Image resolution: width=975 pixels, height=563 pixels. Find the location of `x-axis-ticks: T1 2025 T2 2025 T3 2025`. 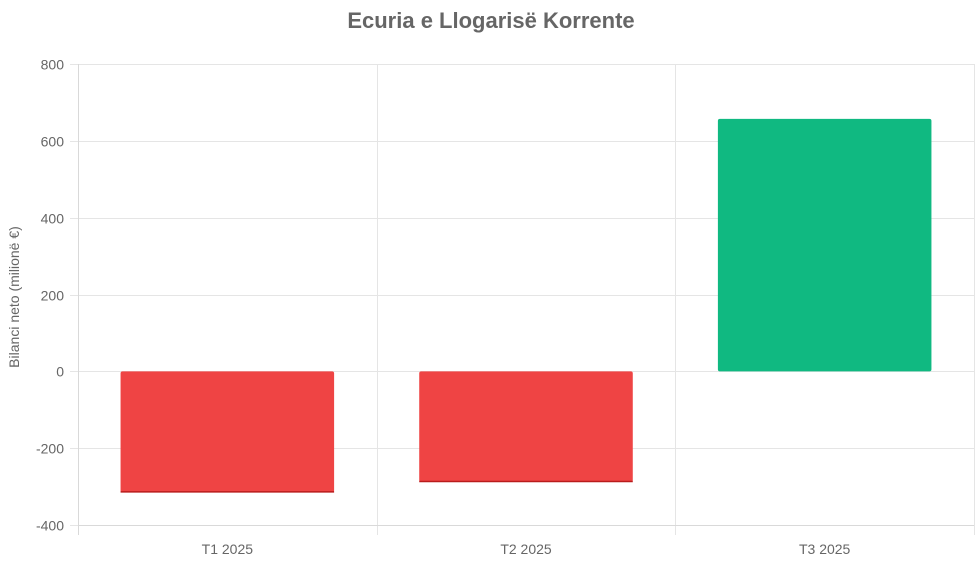

x-axis-ticks: T1 2025 T2 2025 T3 2025 is located at coordinates (526, 549).